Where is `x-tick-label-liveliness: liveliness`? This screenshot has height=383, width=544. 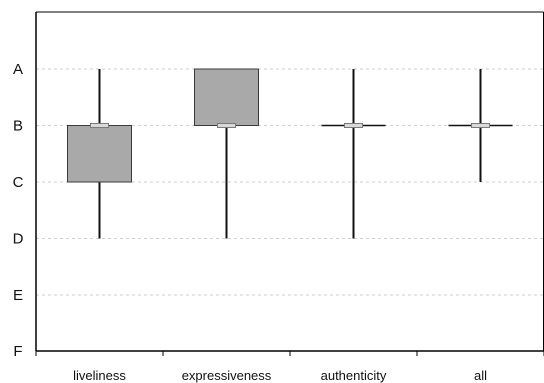 x-tick-label-liveliness: liveliness is located at coordinates (99, 375).